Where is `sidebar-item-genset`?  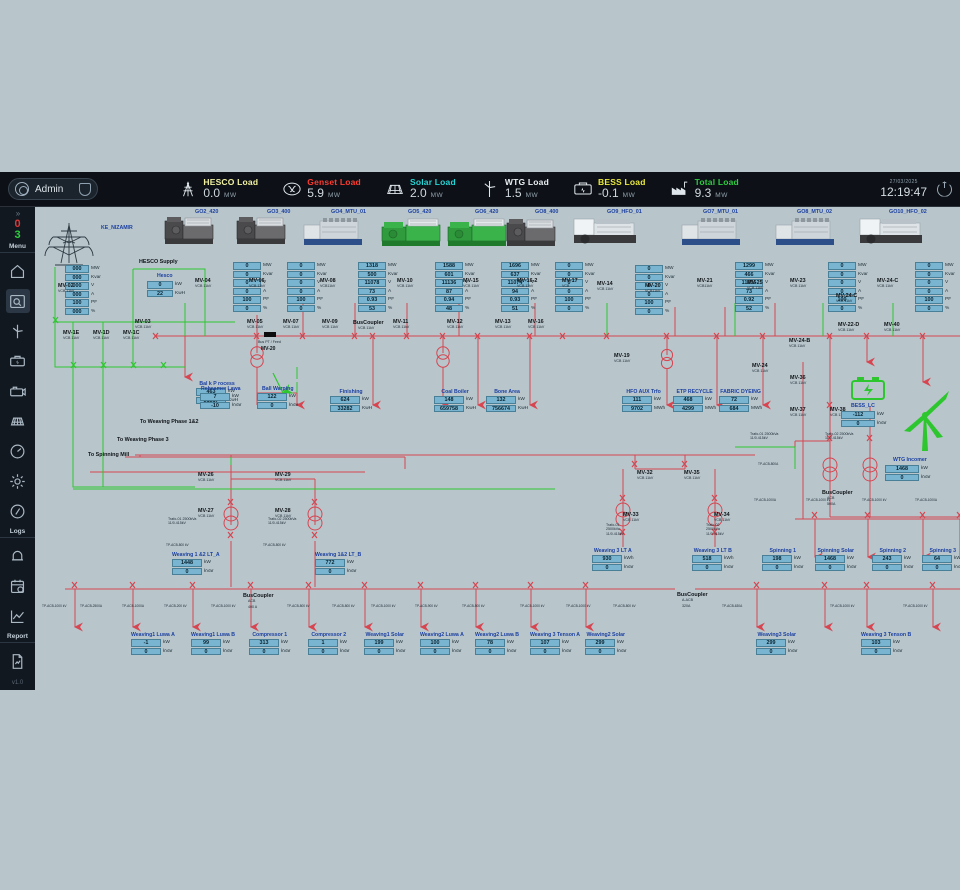 sidebar-item-genset is located at coordinates (18, 391).